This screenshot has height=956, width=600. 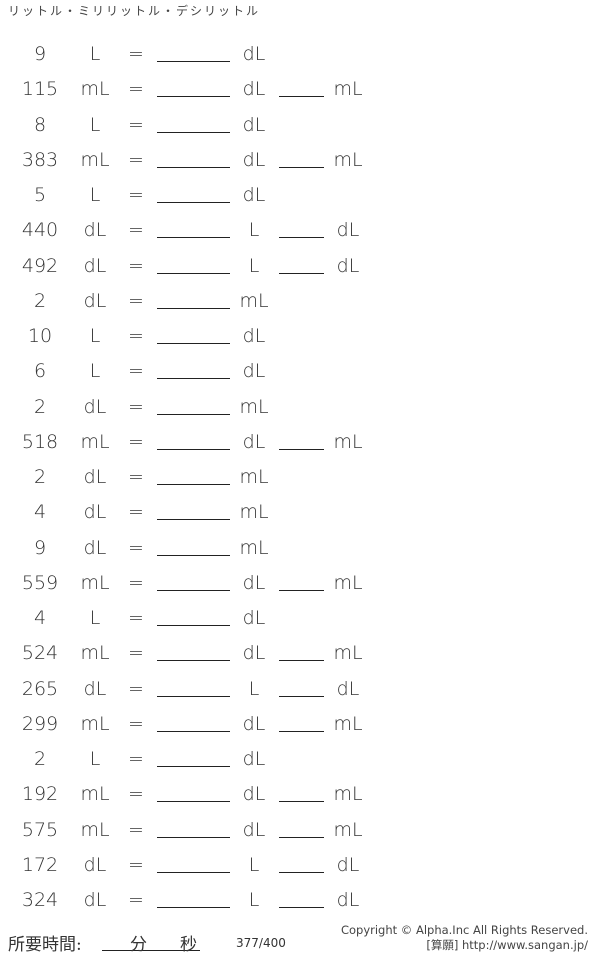 I want to click on problem-value: 192, so click(x=40, y=794).